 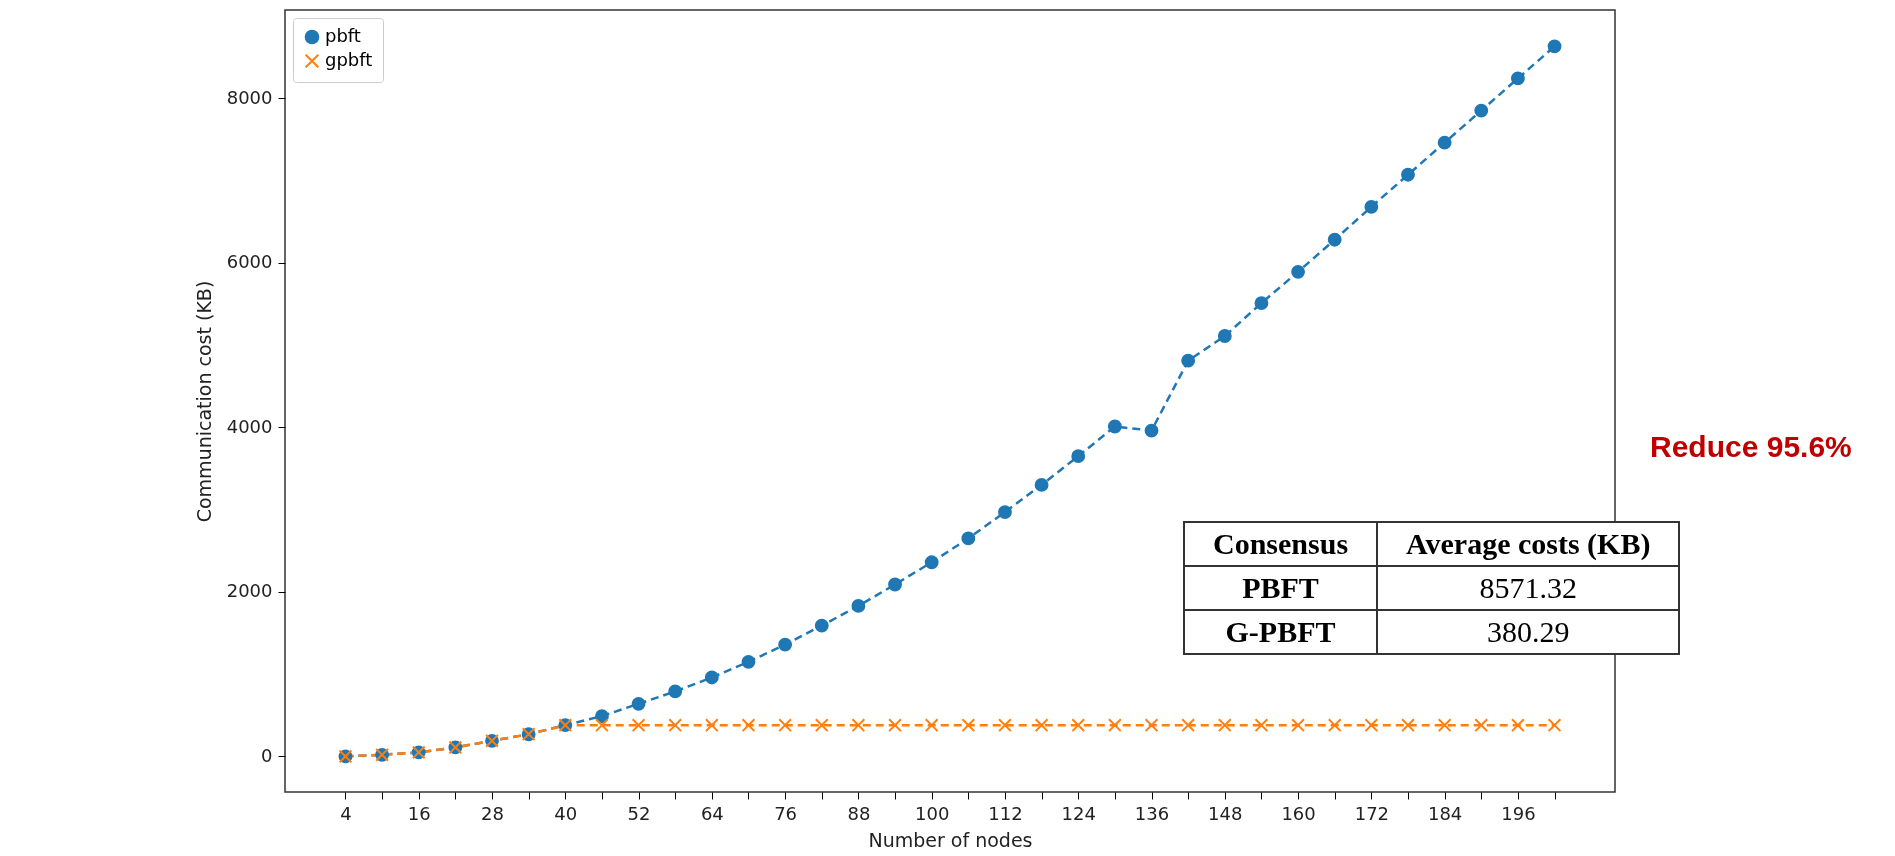 What do you see at coordinates (346, 813) in the screenshot?
I see `x-tick-label: 4` at bounding box center [346, 813].